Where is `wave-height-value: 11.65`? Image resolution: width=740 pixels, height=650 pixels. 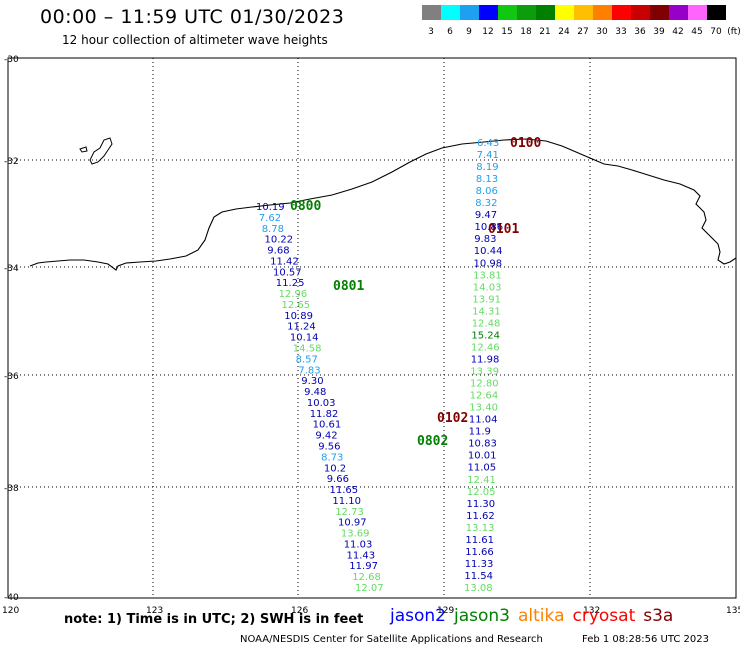 wave-height-value: 11.65 is located at coordinates (344, 490).